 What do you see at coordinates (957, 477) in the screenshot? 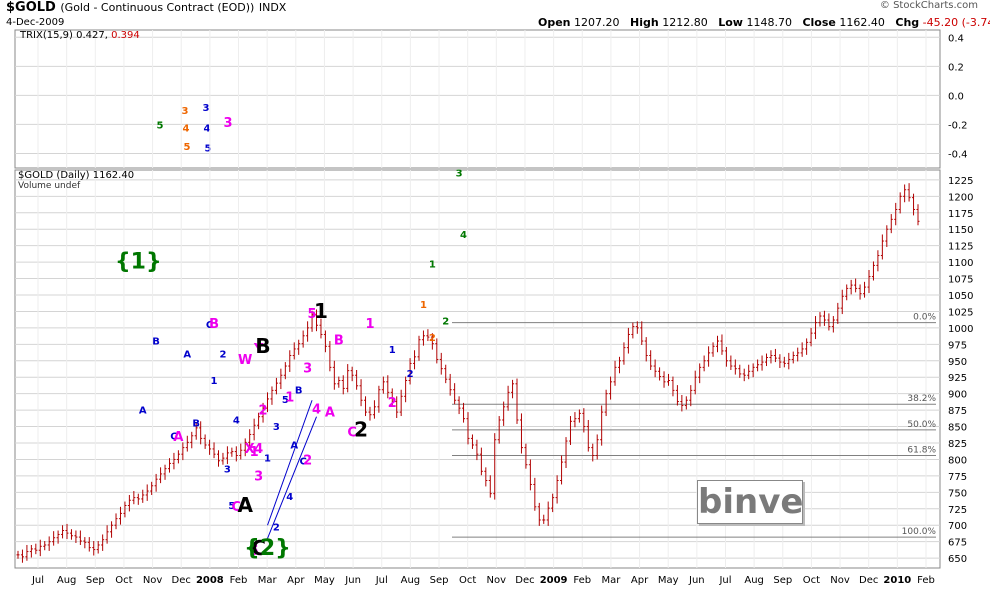
I see `price-tick-label: 775` at bounding box center [957, 477].